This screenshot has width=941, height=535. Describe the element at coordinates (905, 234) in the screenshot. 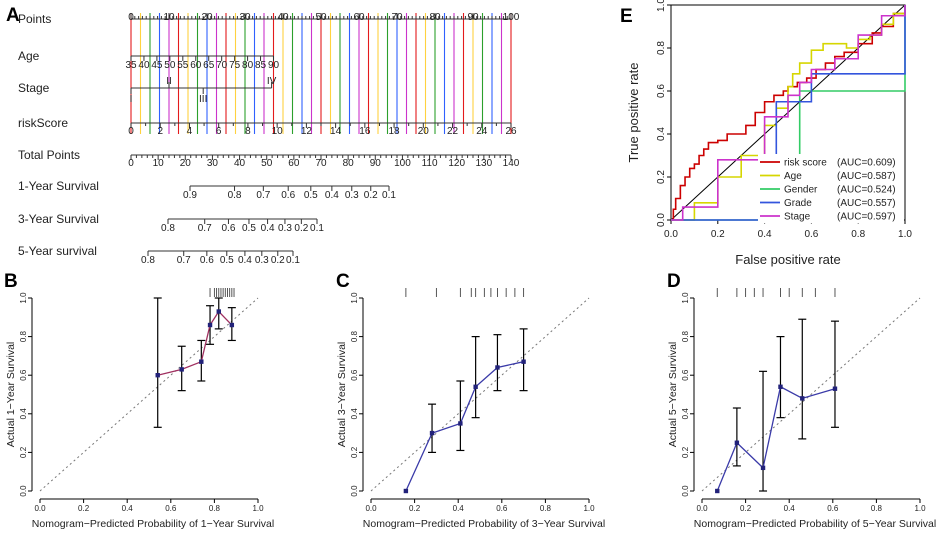

I see `roc-x-tick-label: 1.0` at that location.